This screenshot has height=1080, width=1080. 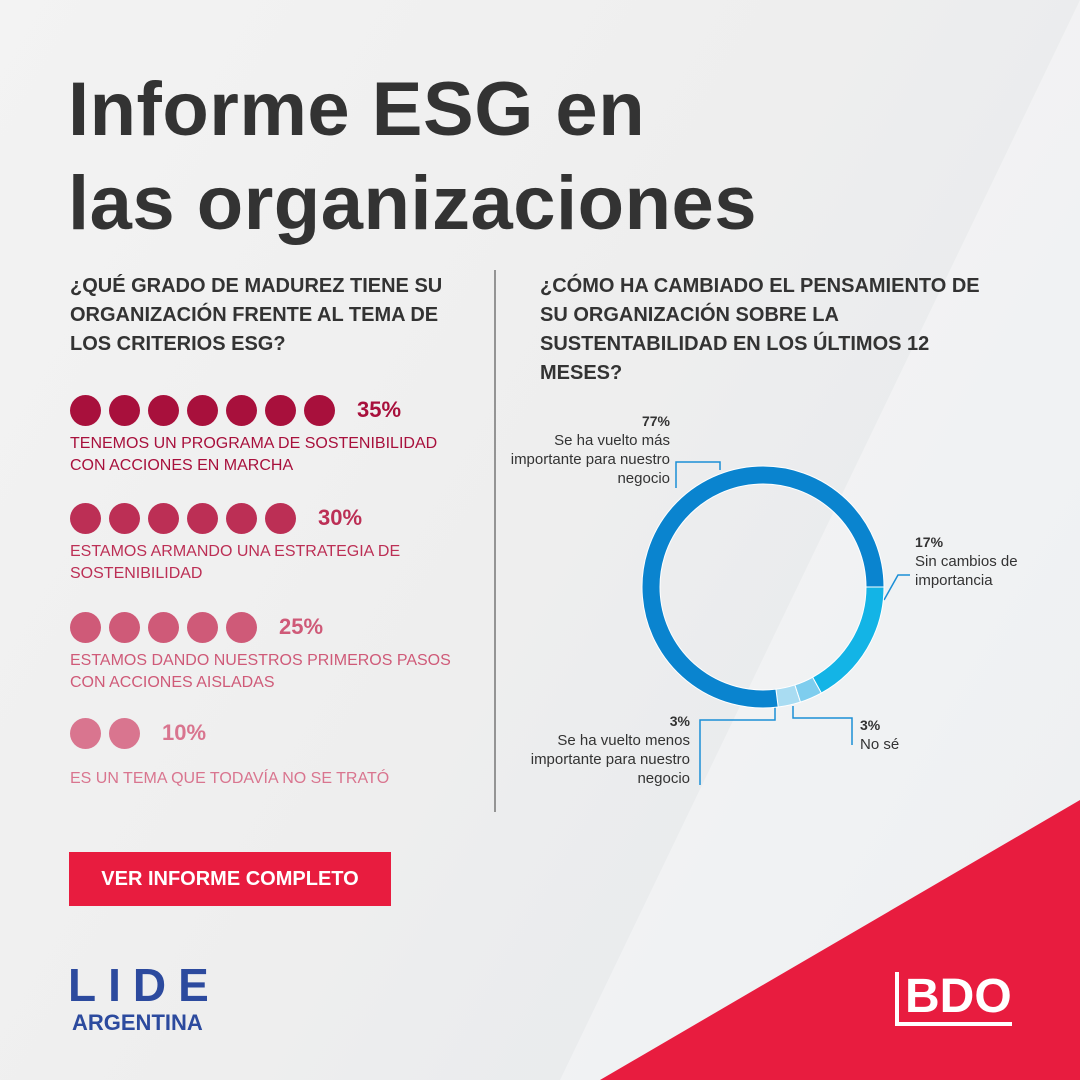 I want to click on value-label: 17%, so click(x=929, y=542).